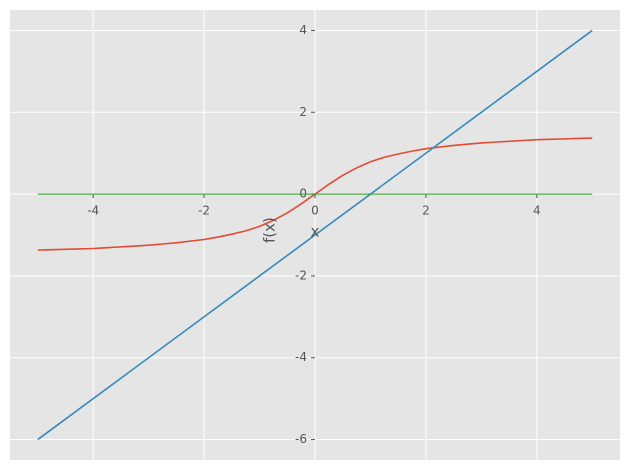  What do you see at coordinates (303, 112) in the screenshot?
I see `y-tick-label: 2` at bounding box center [303, 112].